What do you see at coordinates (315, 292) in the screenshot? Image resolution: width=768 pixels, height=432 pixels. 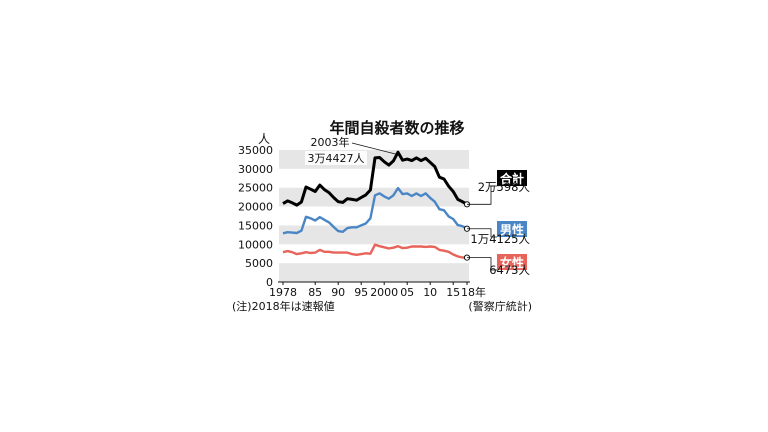 I see `x-tick-label: 85` at bounding box center [315, 292].